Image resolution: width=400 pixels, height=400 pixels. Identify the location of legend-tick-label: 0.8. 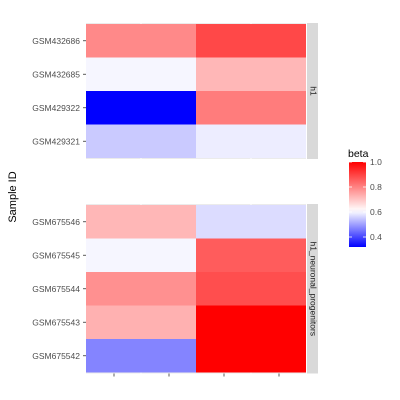
(376, 187).